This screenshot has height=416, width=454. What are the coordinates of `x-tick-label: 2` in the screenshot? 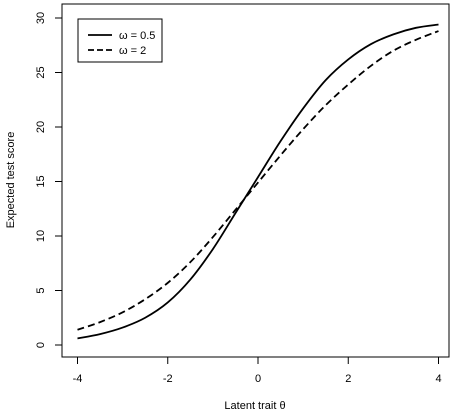 It's located at (348, 379).